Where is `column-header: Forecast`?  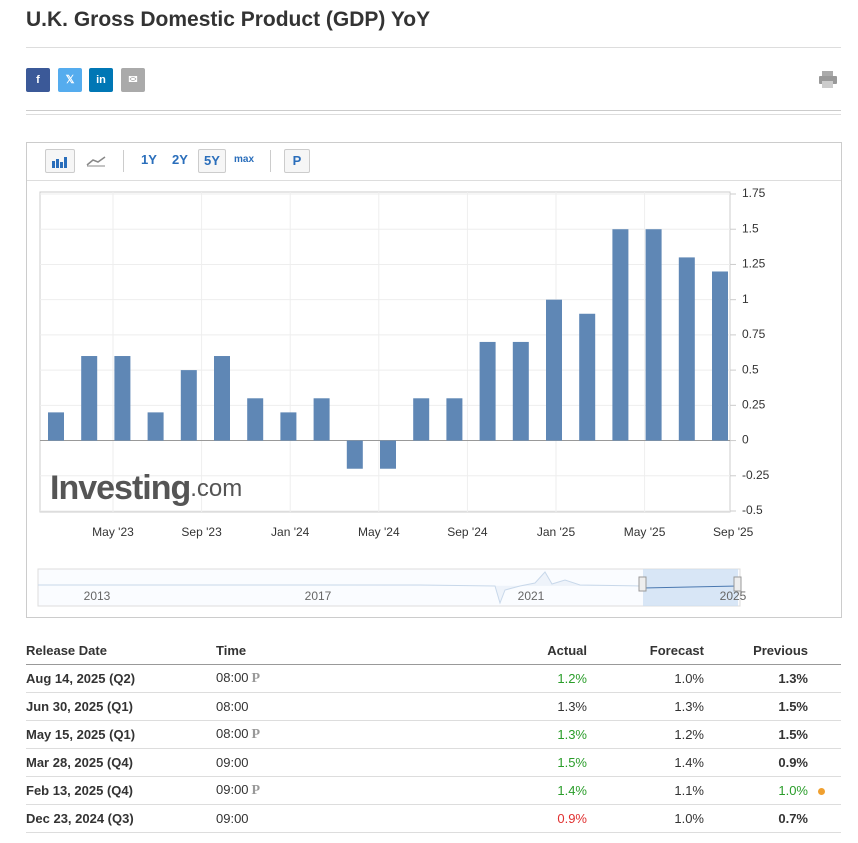
column-header: Forecast is located at coordinates (645, 651).